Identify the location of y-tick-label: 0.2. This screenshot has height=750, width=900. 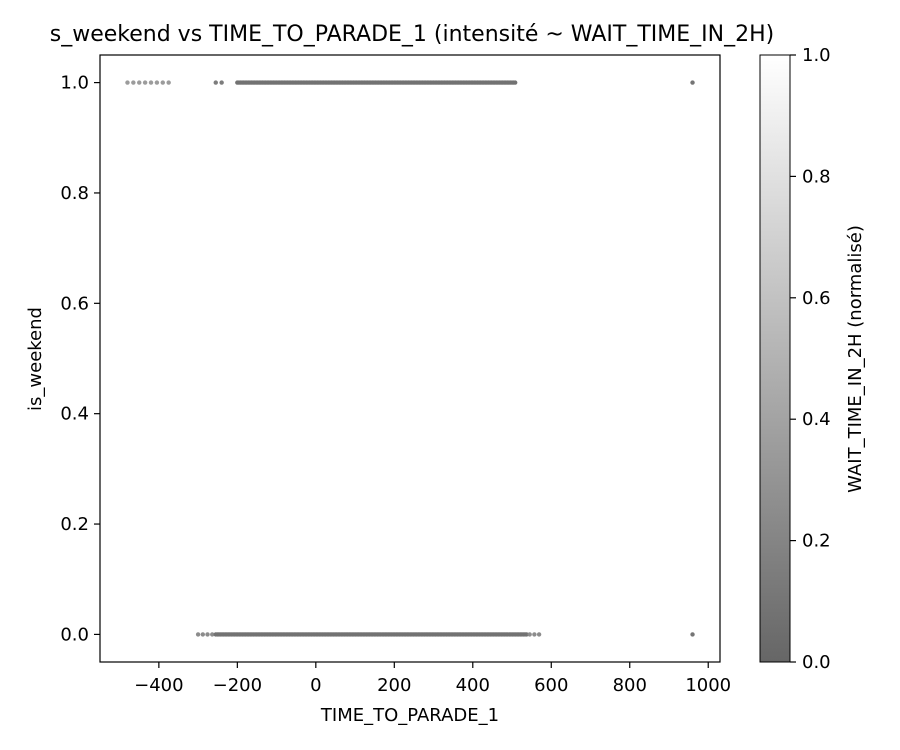
(74, 524).